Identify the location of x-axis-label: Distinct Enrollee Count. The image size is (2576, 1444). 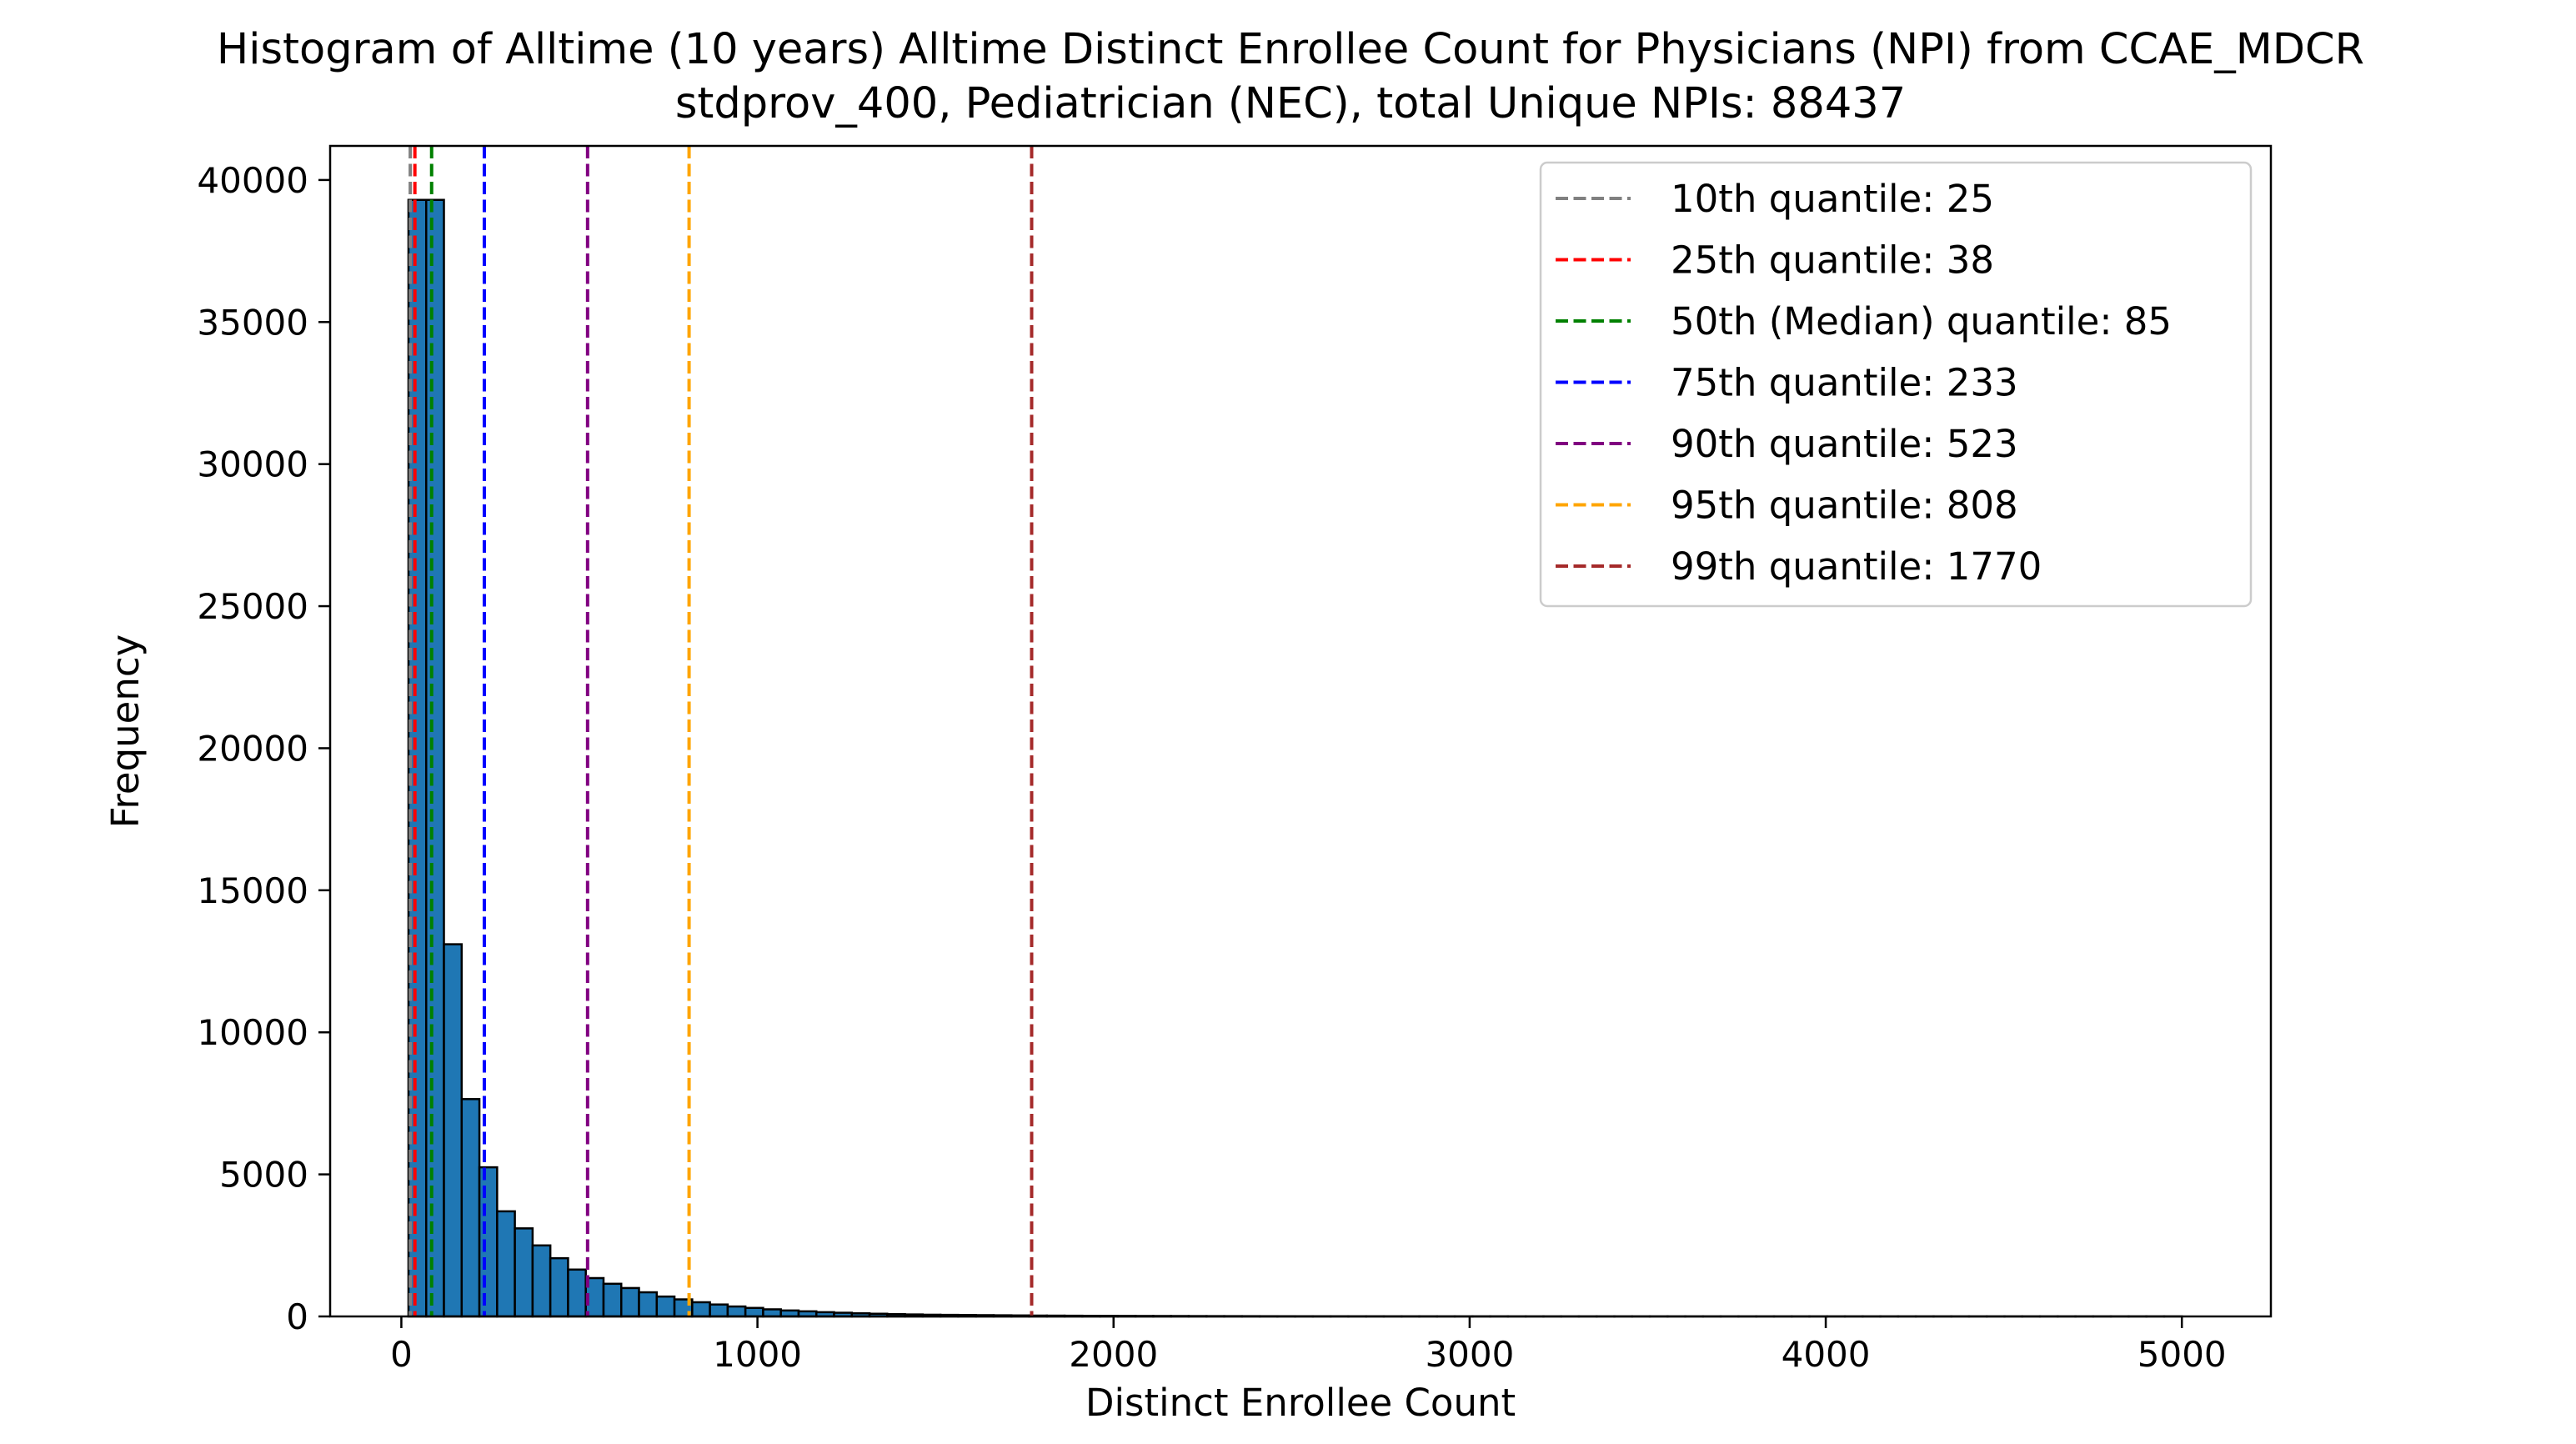
(1300, 1403).